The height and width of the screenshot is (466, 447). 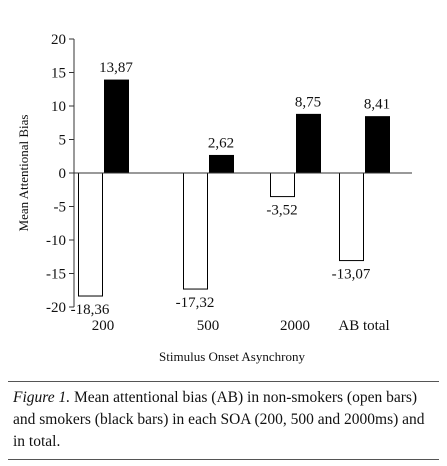 I want to click on data-label: 8,75, so click(x=308, y=102).